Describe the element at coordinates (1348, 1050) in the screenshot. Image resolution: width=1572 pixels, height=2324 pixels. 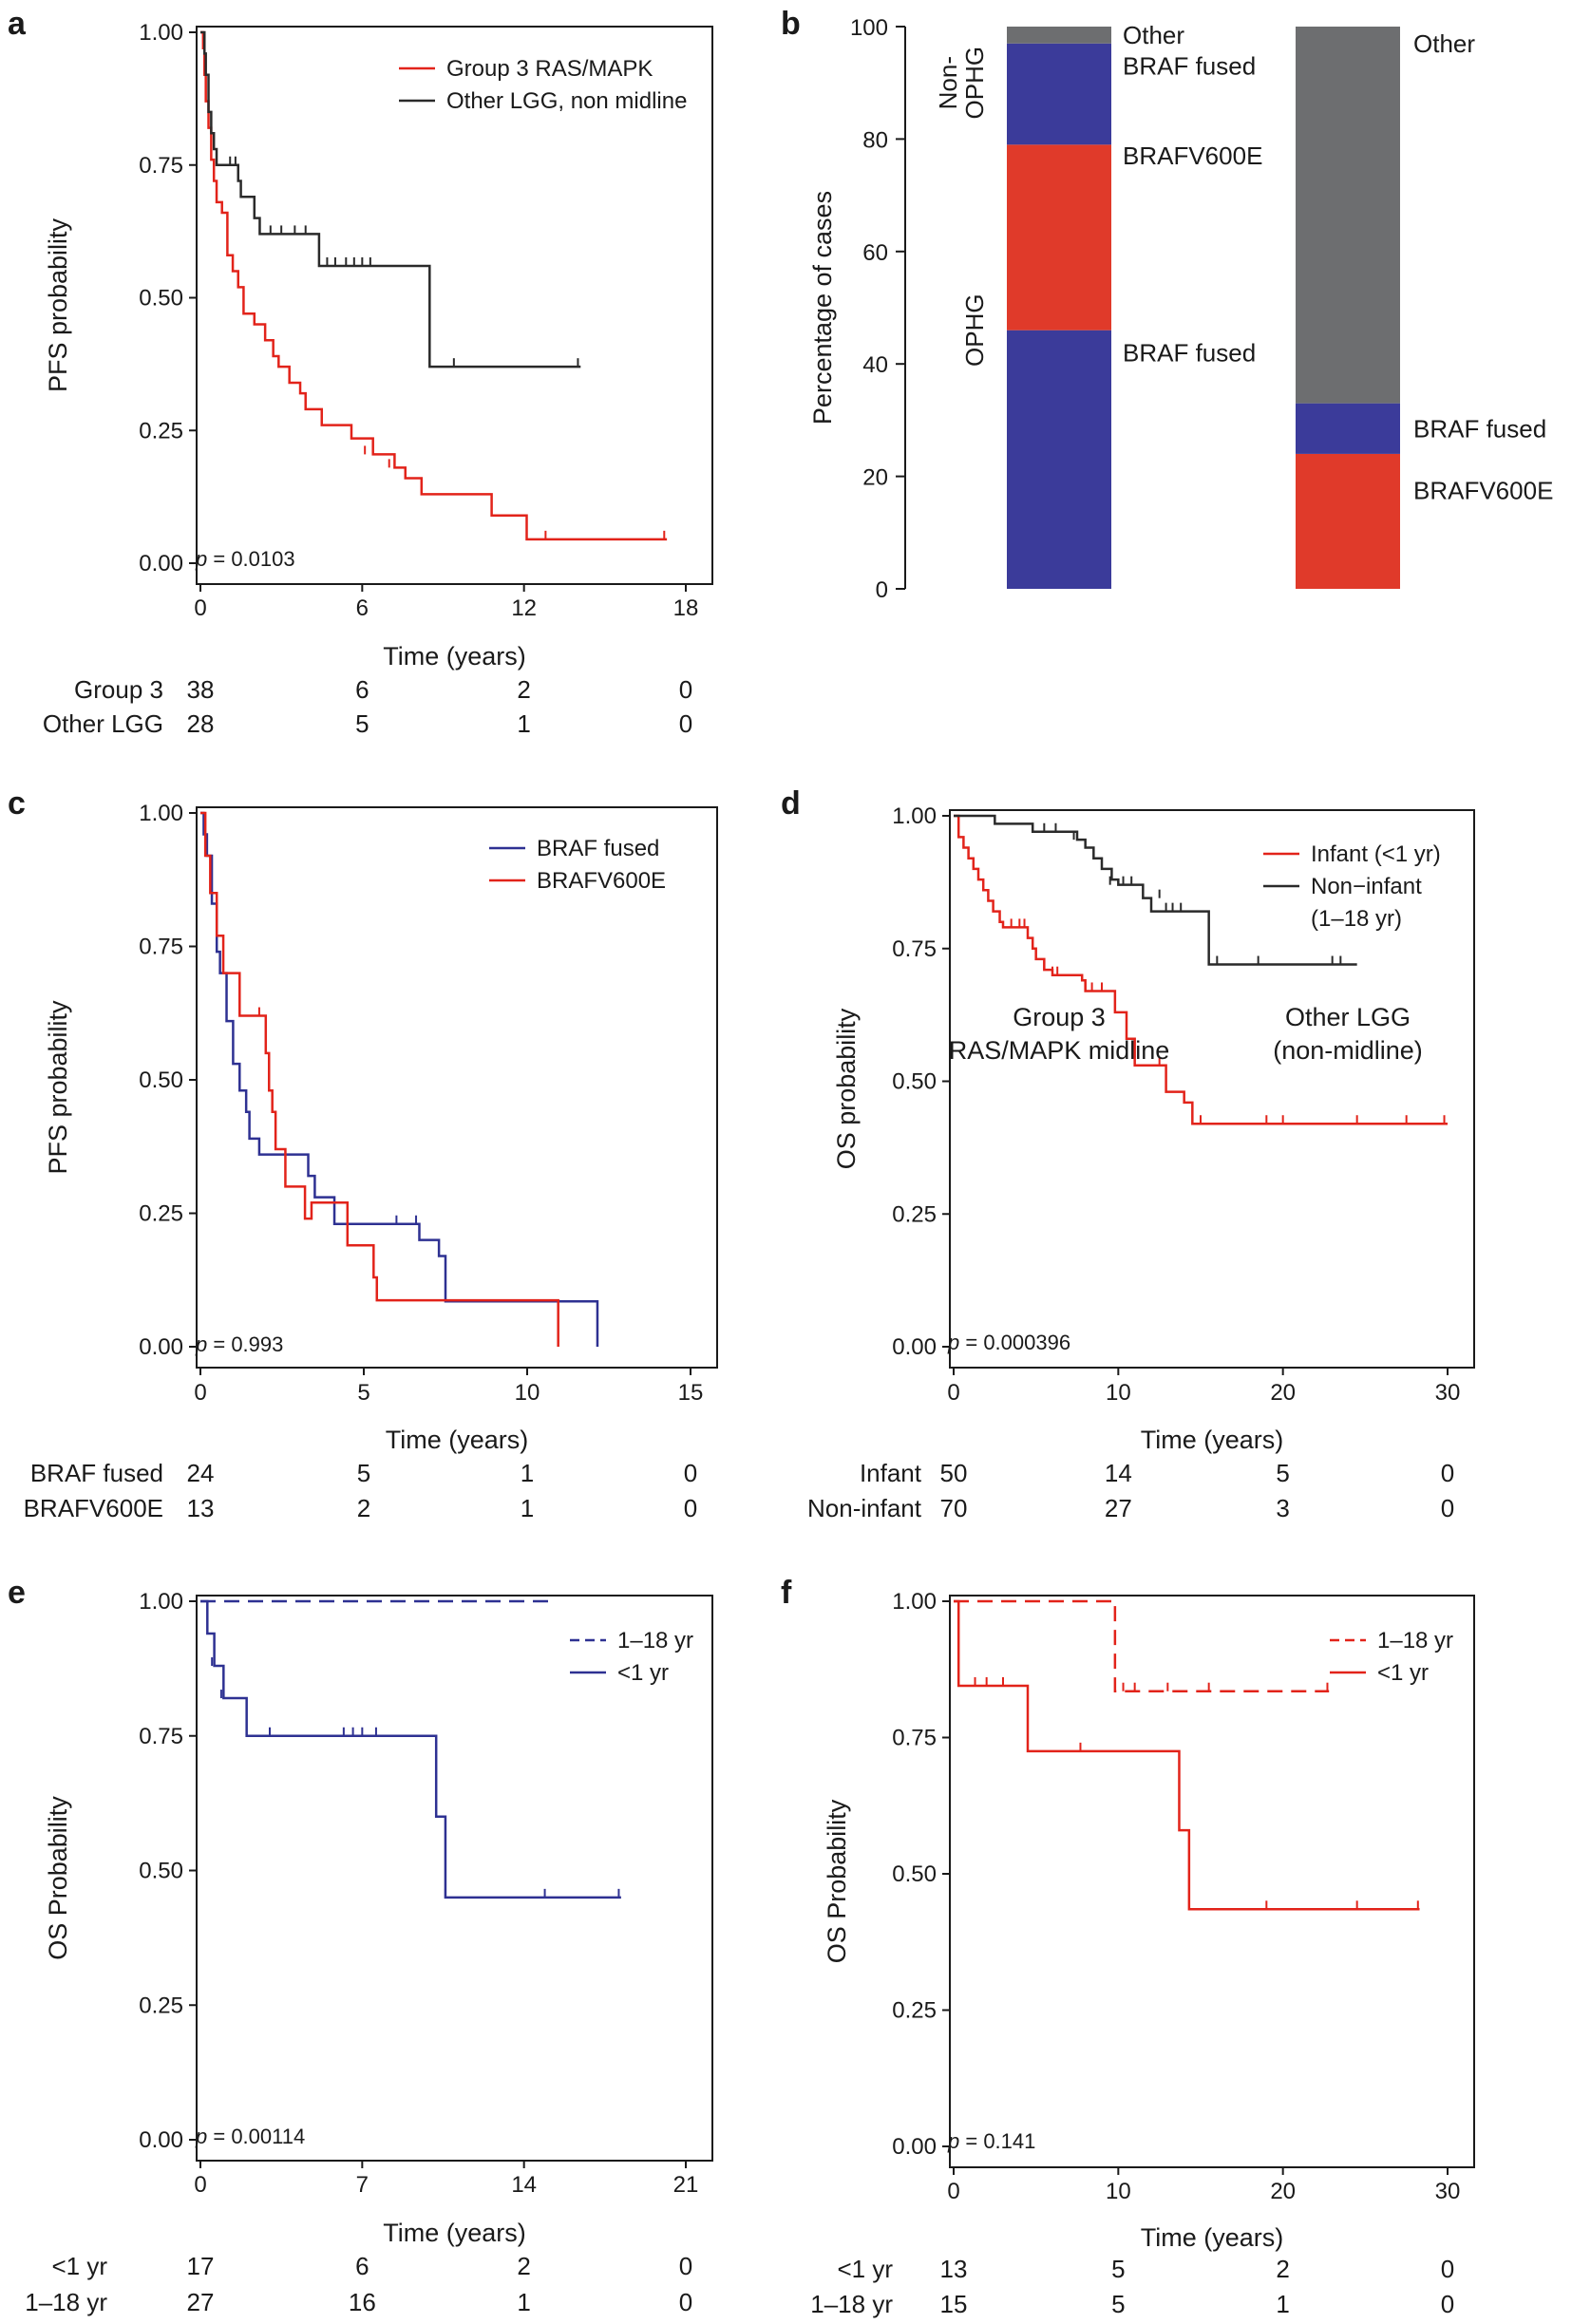
I see `category-label-line2: (non-midline)` at that location.